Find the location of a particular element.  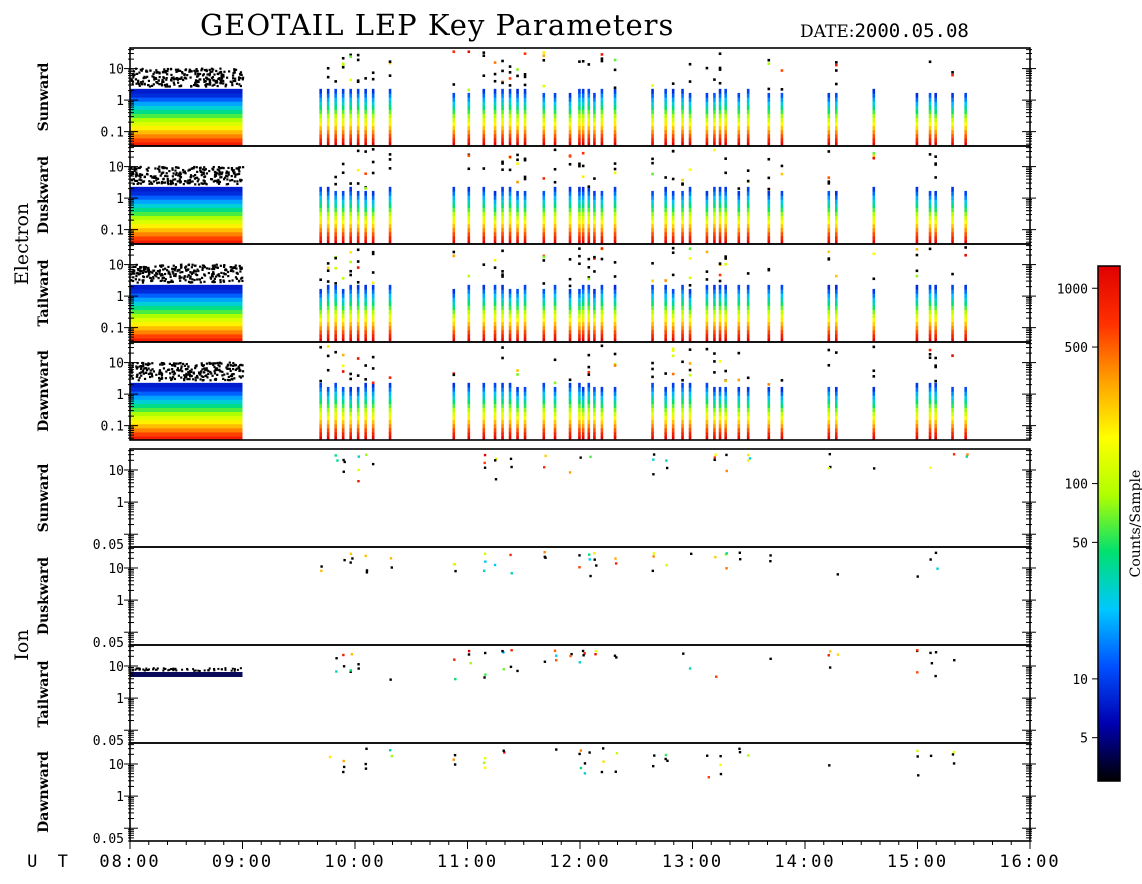

y-tick-label: 0.1 is located at coordinates (112, 231).